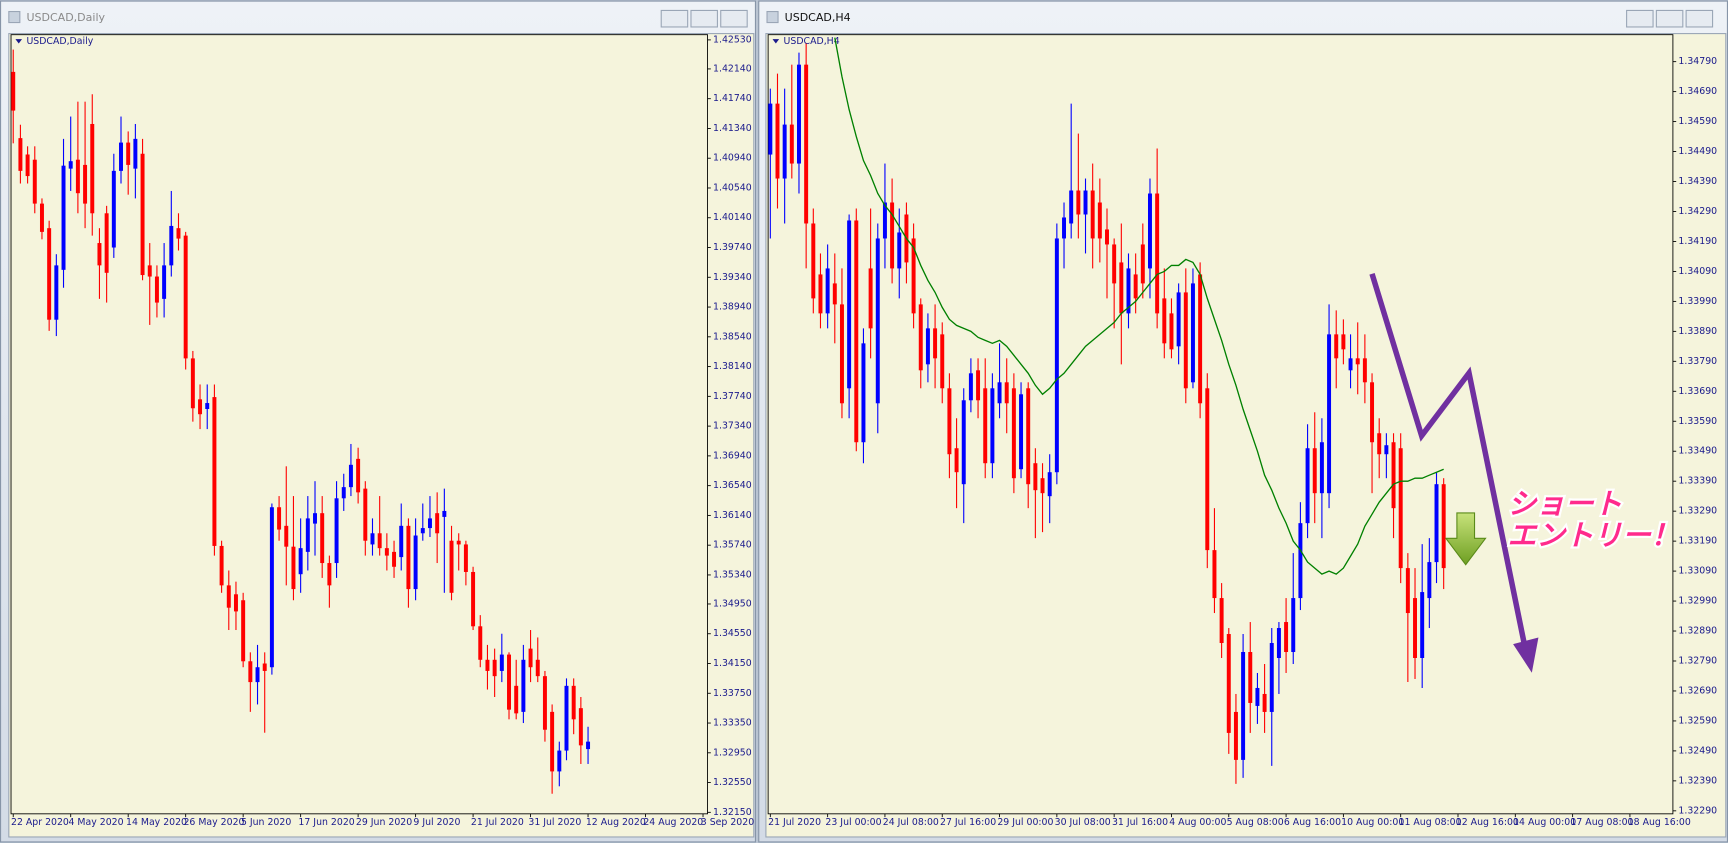 This screenshot has height=843, width=1728. I want to click on trade-annotation: ショート エントリー！, so click(1525, 473).